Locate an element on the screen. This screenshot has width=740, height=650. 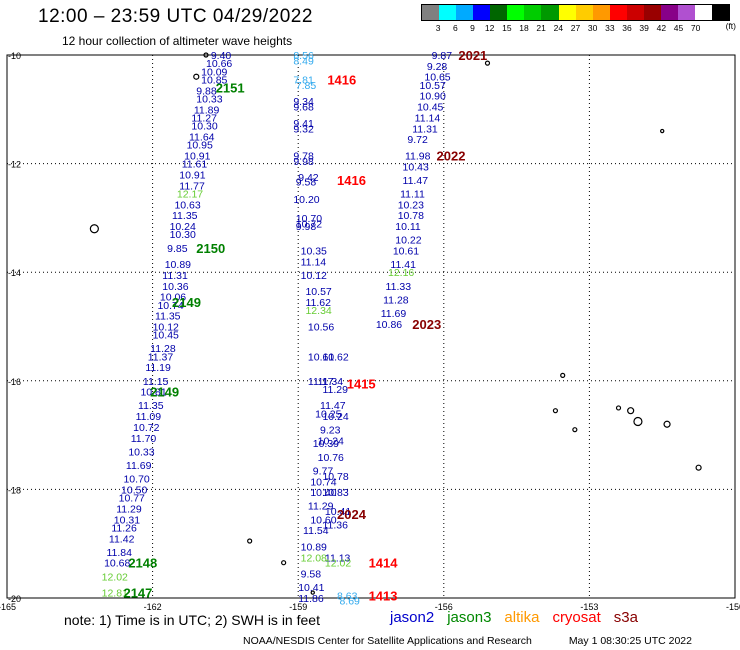
wave-height-value: 11.33 is located at coordinates (399, 287).